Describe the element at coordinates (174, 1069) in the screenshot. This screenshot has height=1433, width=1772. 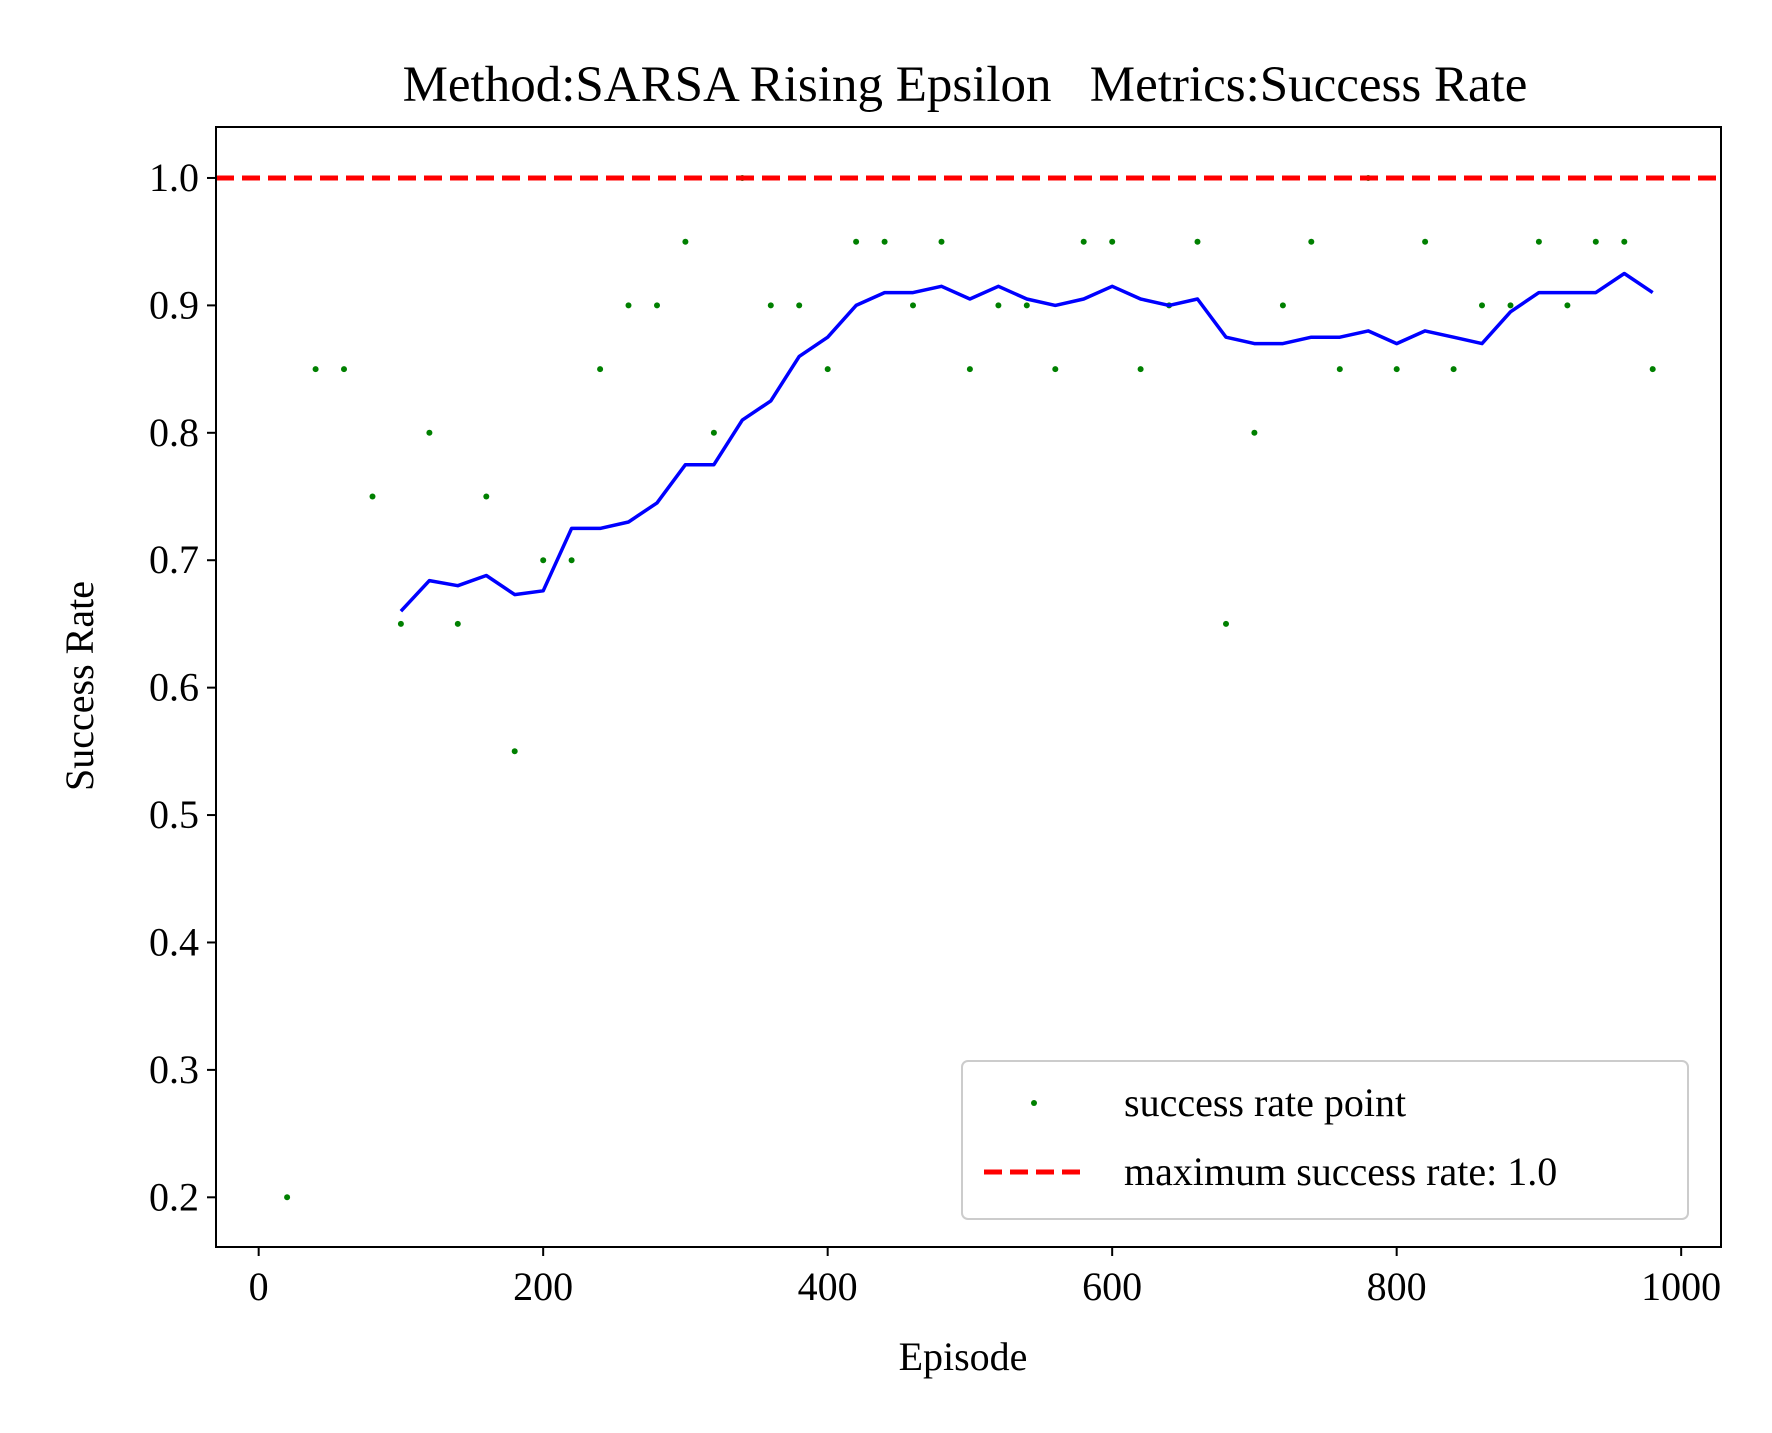
I see `y-tick-label: 0.3` at that location.